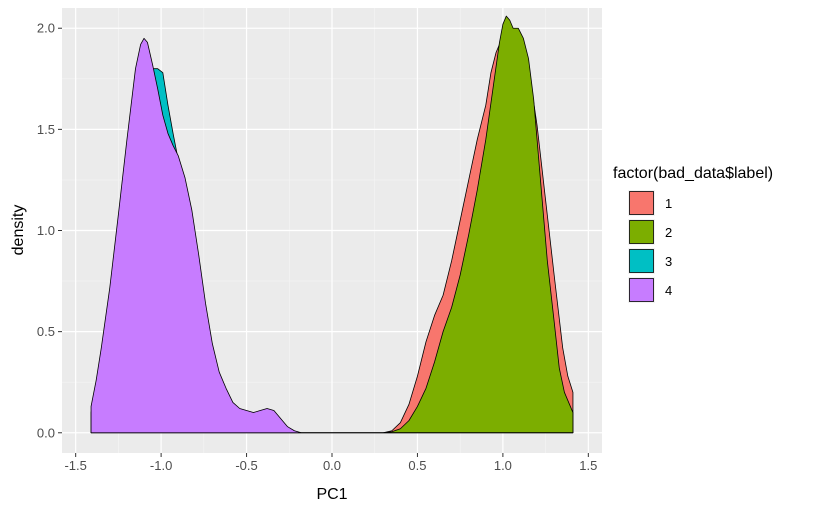  What do you see at coordinates (46, 331) in the screenshot?
I see `y-tick-label: 0.5` at bounding box center [46, 331].